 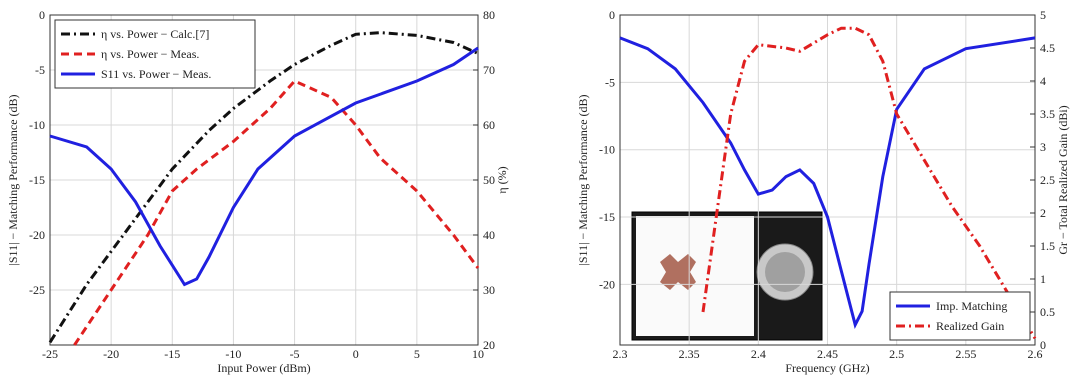 I want to click on x-tick-label: 5, so click(x=417, y=354).